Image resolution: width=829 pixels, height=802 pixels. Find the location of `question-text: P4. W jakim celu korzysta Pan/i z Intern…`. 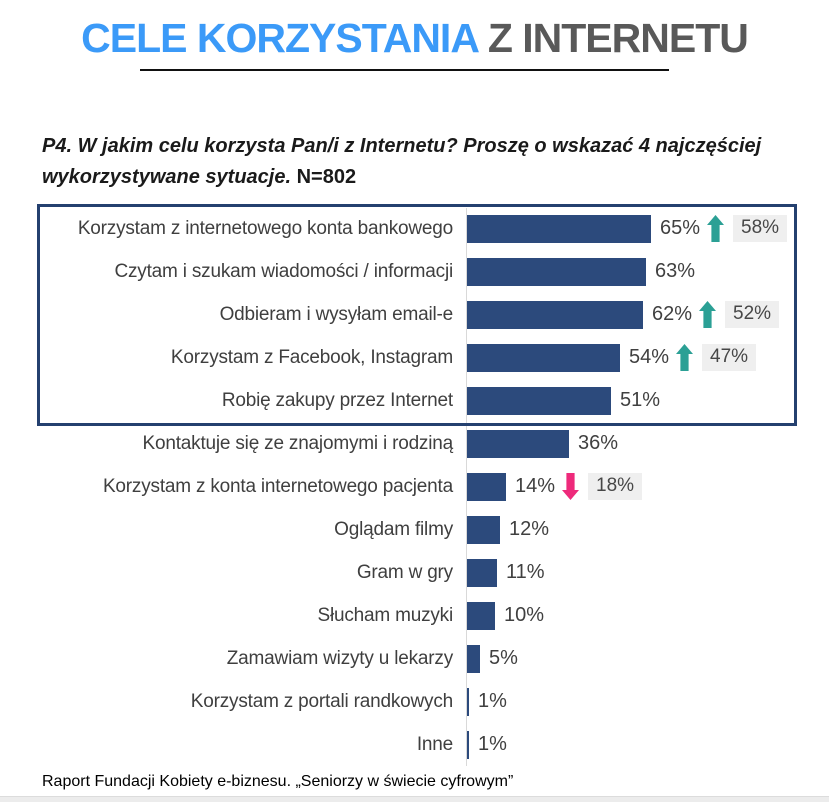

question-text: P4. W jakim celu korzysta Pan/i z Intern… is located at coordinates (415, 162).